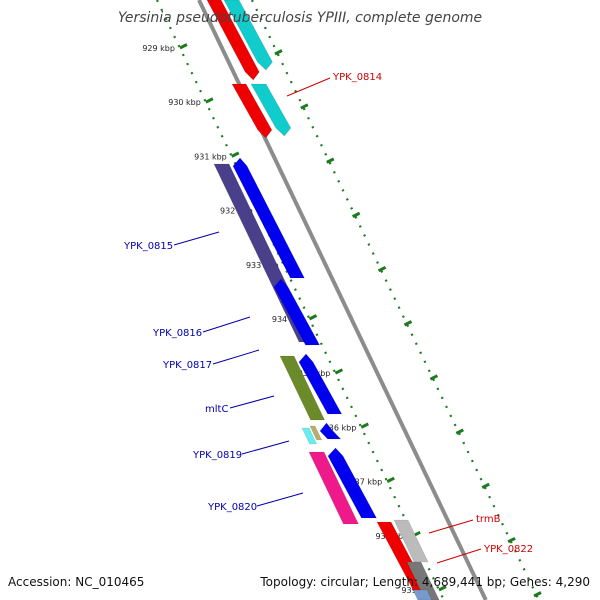 Image resolution: width=600 pixels, height=600 pixels. What do you see at coordinates (357, 77) in the screenshot?
I see `gene-label-ypk-0814: YPK_0814` at bounding box center [357, 77].